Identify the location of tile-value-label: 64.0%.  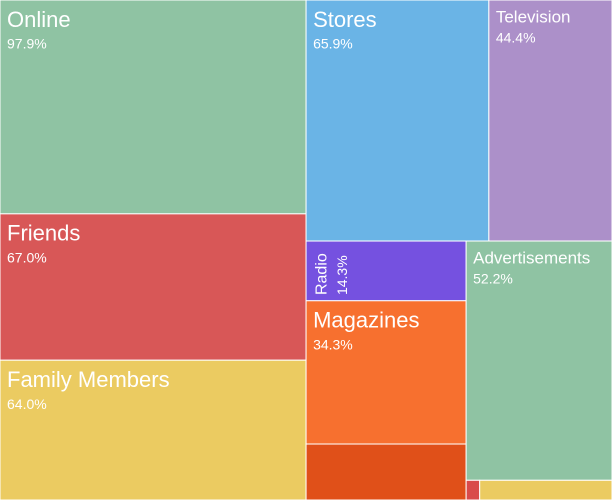
(27, 404).